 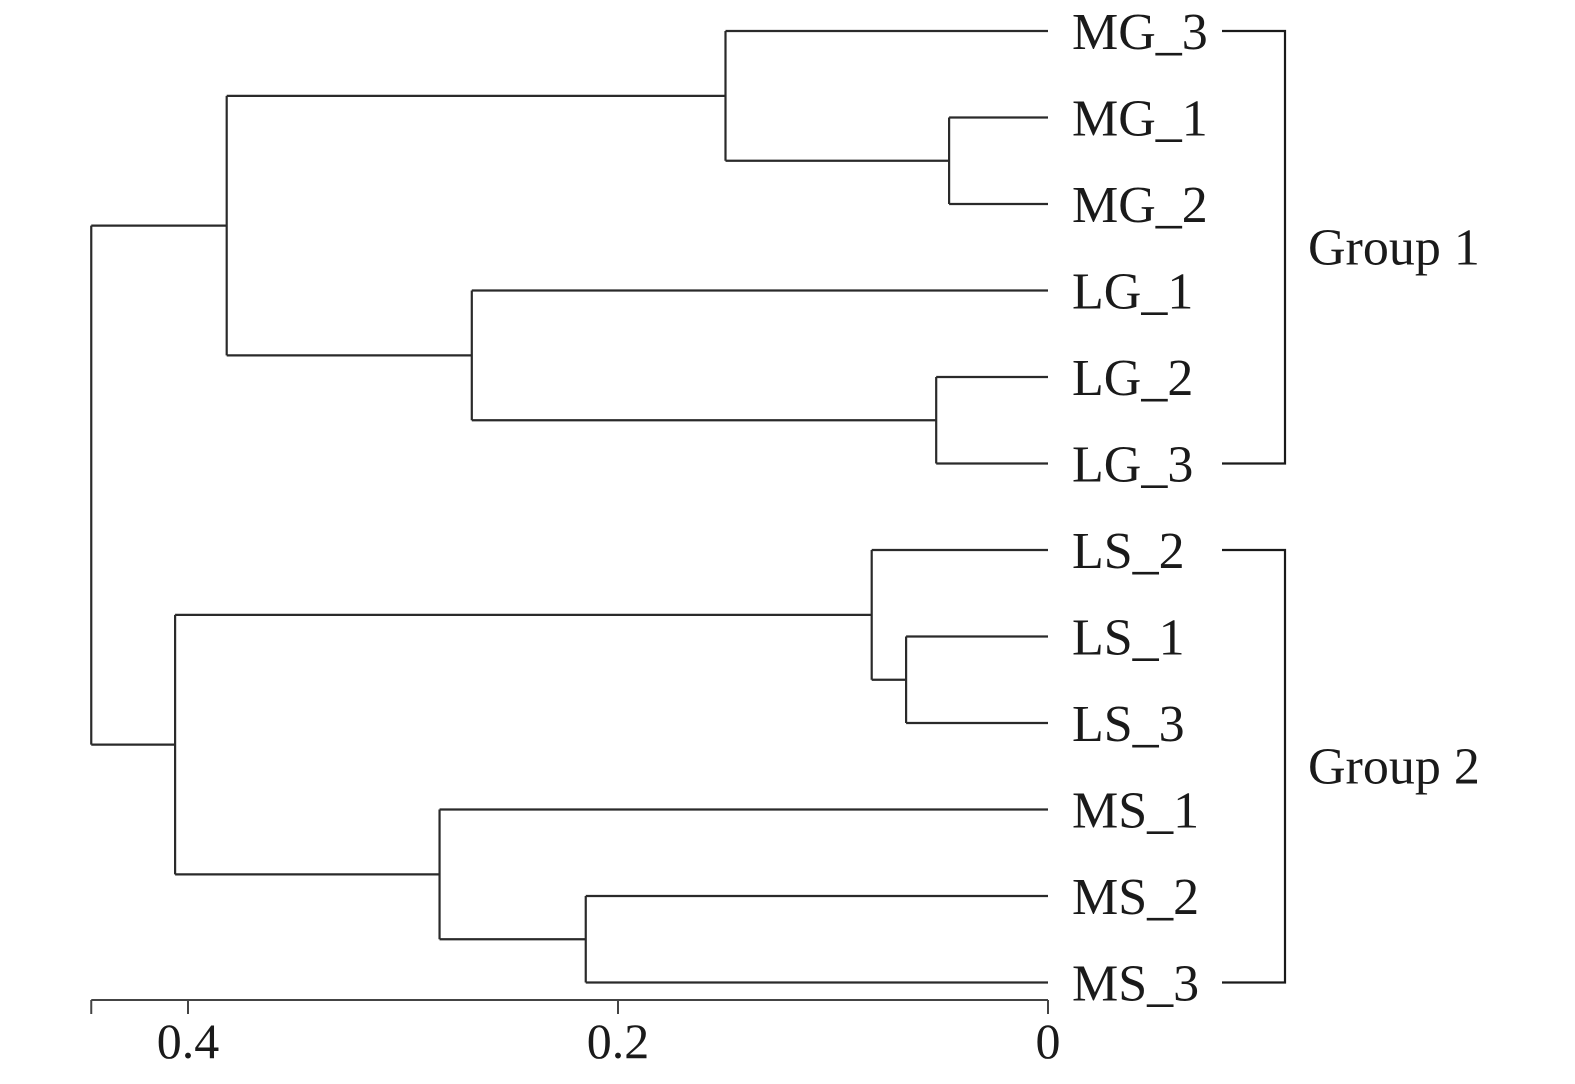 I want to click on leaf-label-mg-1: MG_1, so click(x=1140, y=119).